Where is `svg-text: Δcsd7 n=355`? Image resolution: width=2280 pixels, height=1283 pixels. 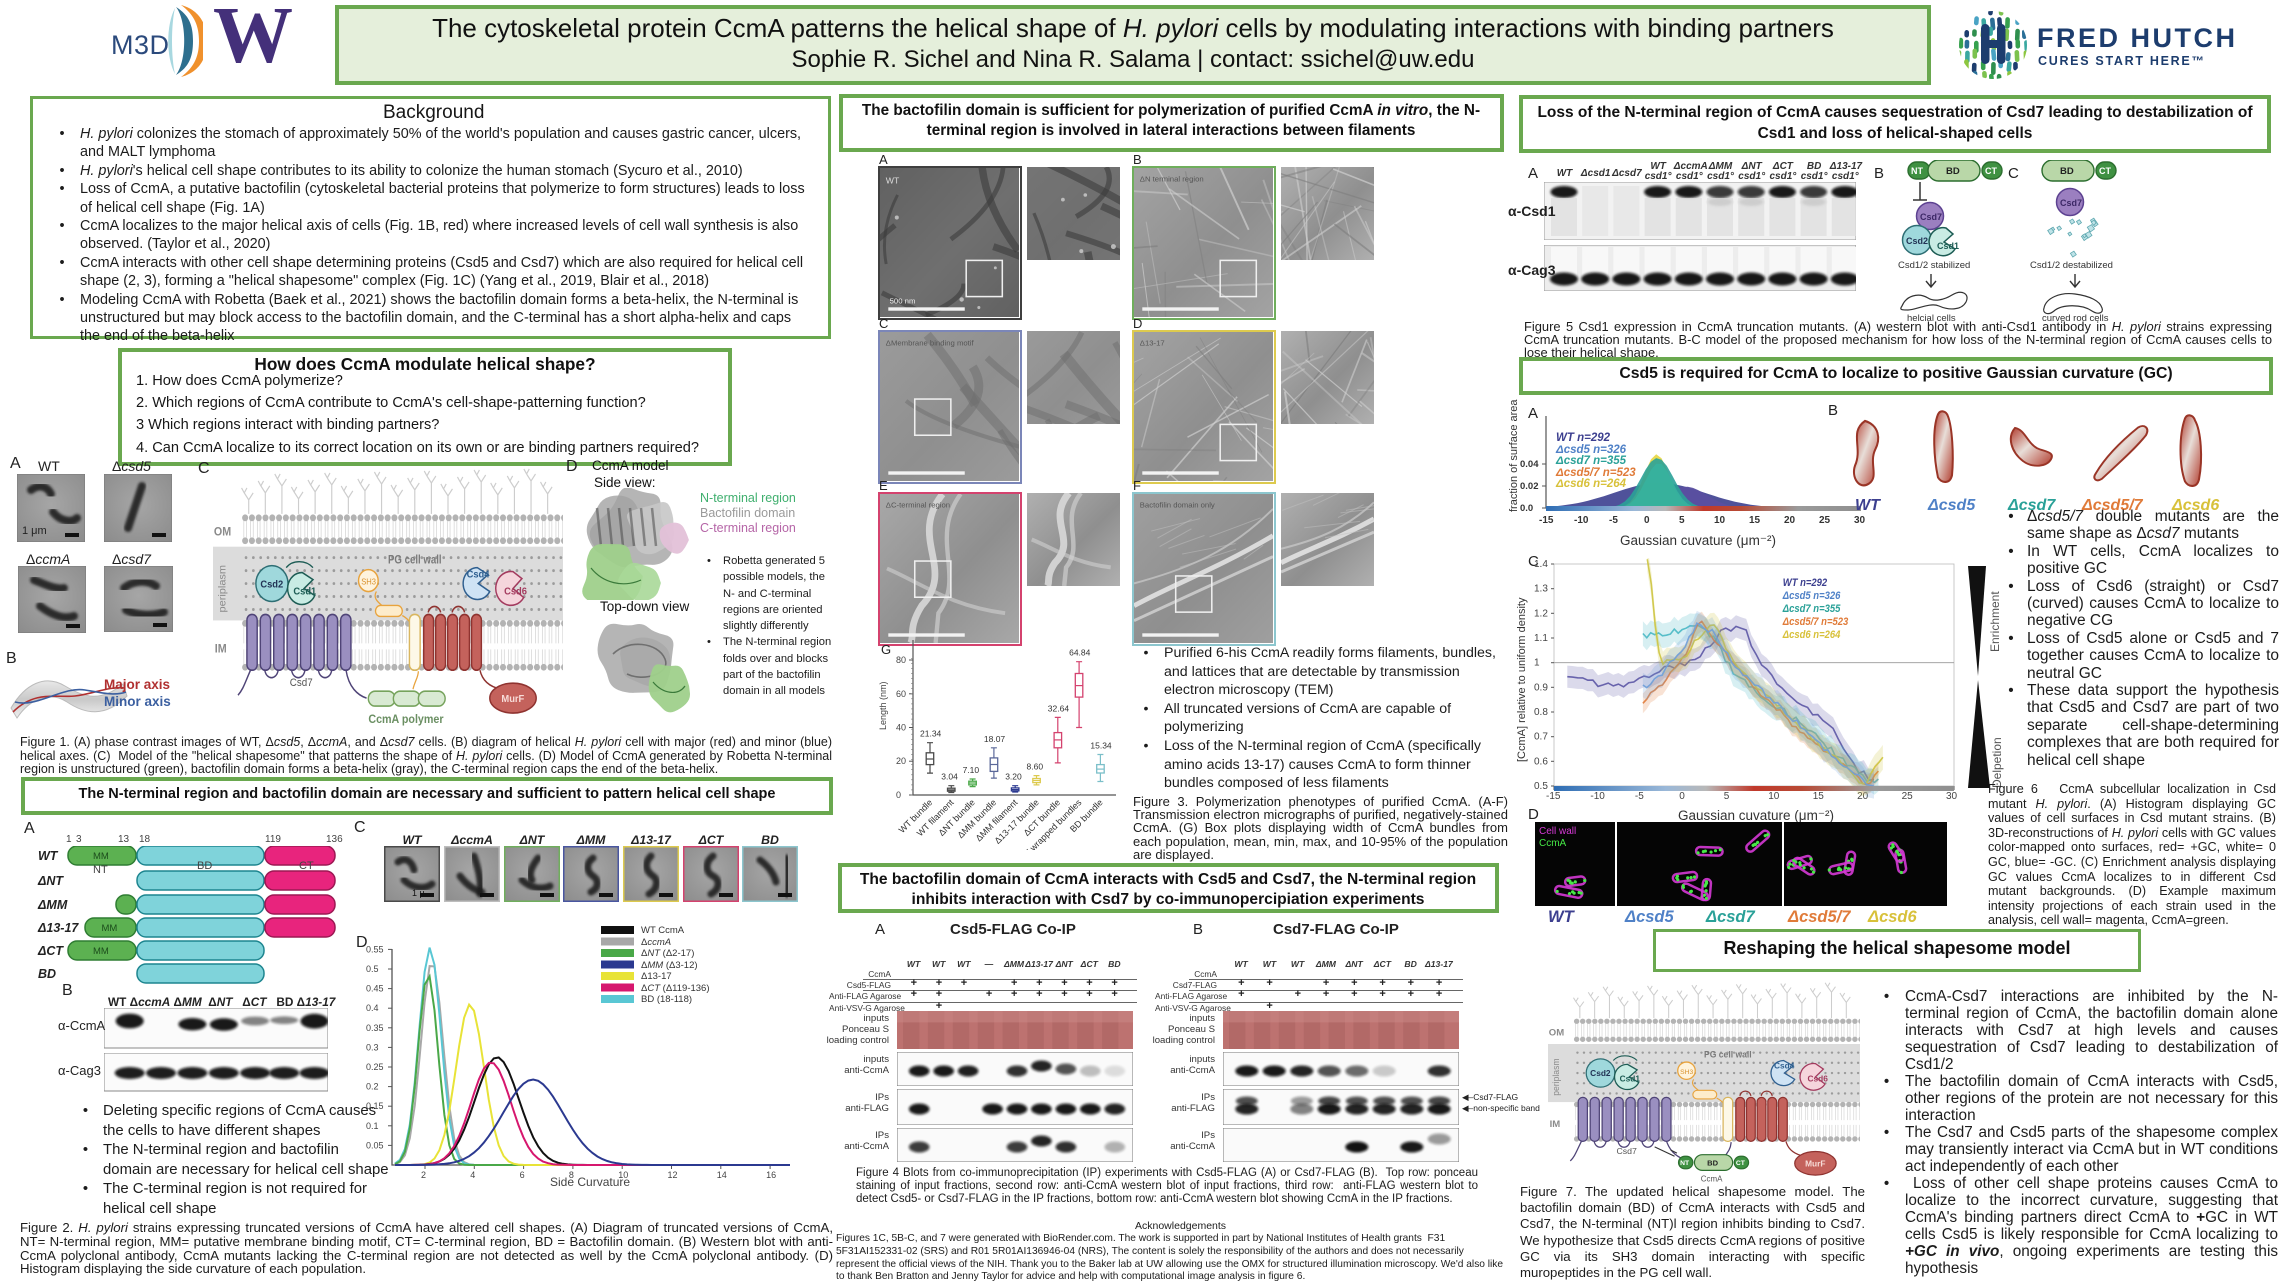 svg-text: Δcsd7 n=355 is located at coordinates (1811, 609).